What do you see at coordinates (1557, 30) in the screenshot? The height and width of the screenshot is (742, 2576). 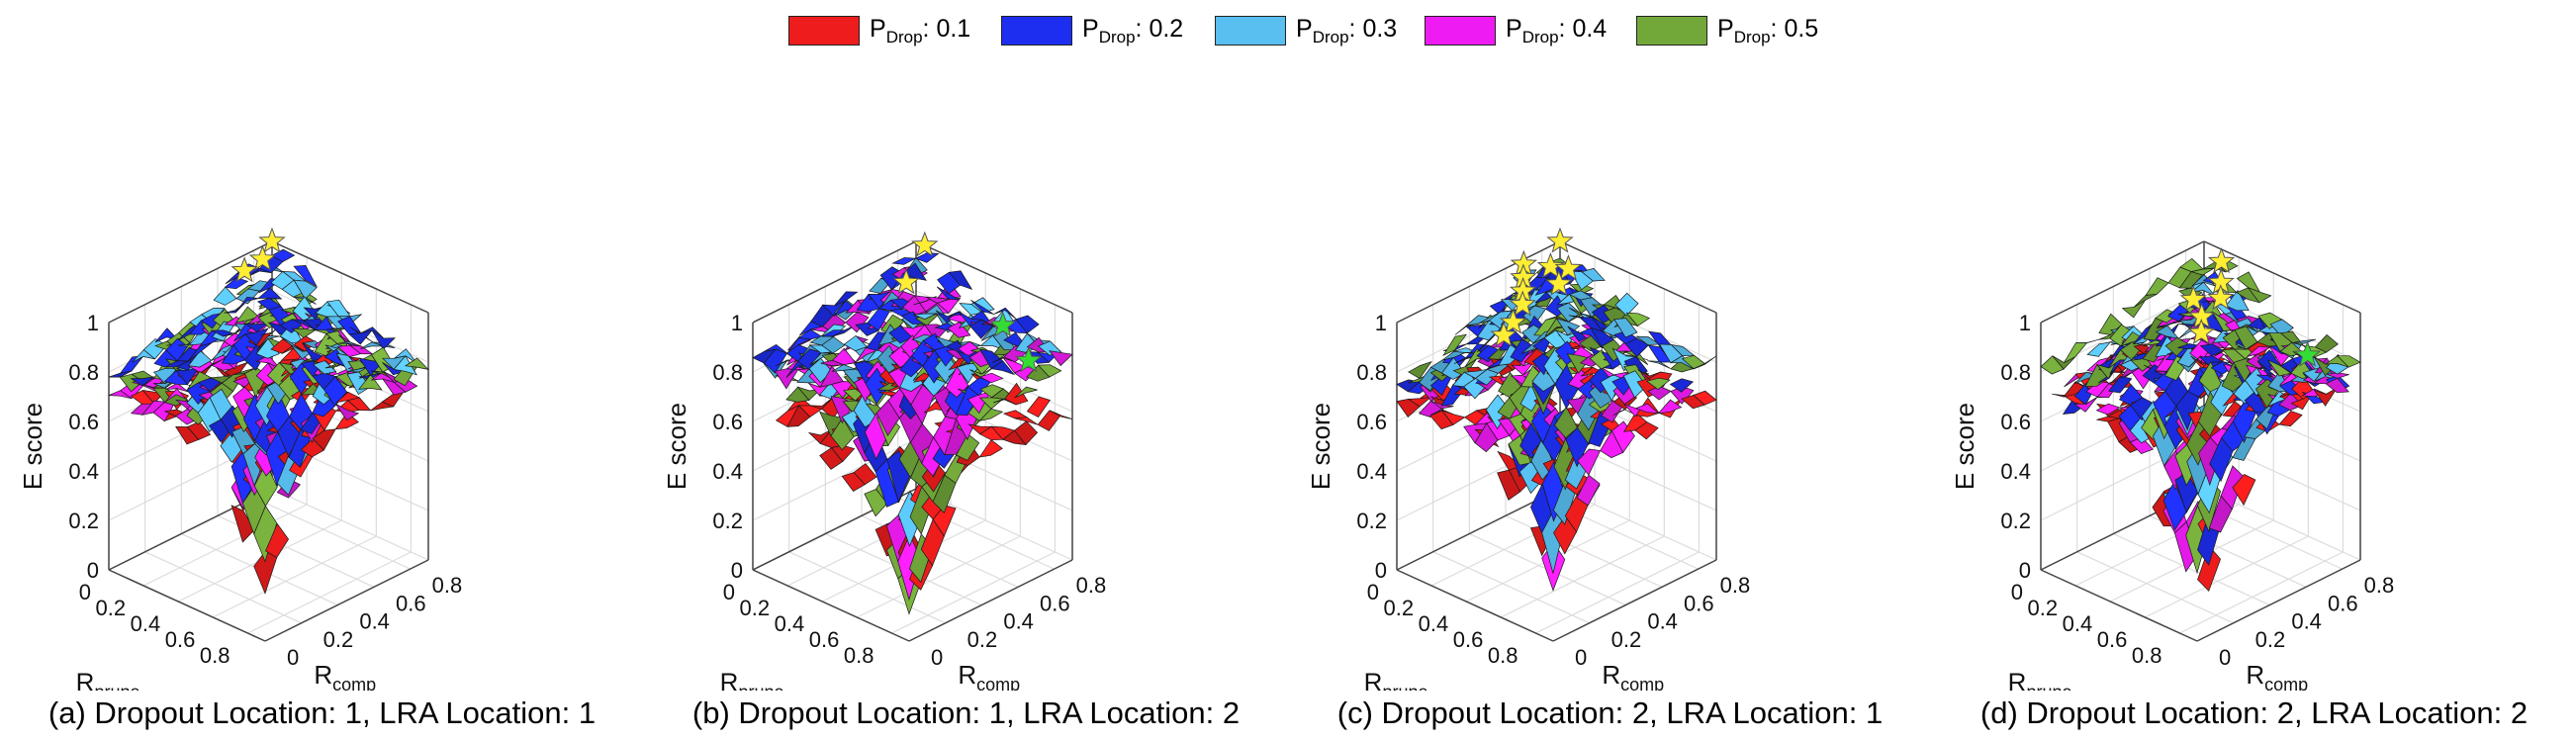 I see `legend-label: PDrop: 0.4` at bounding box center [1557, 30].